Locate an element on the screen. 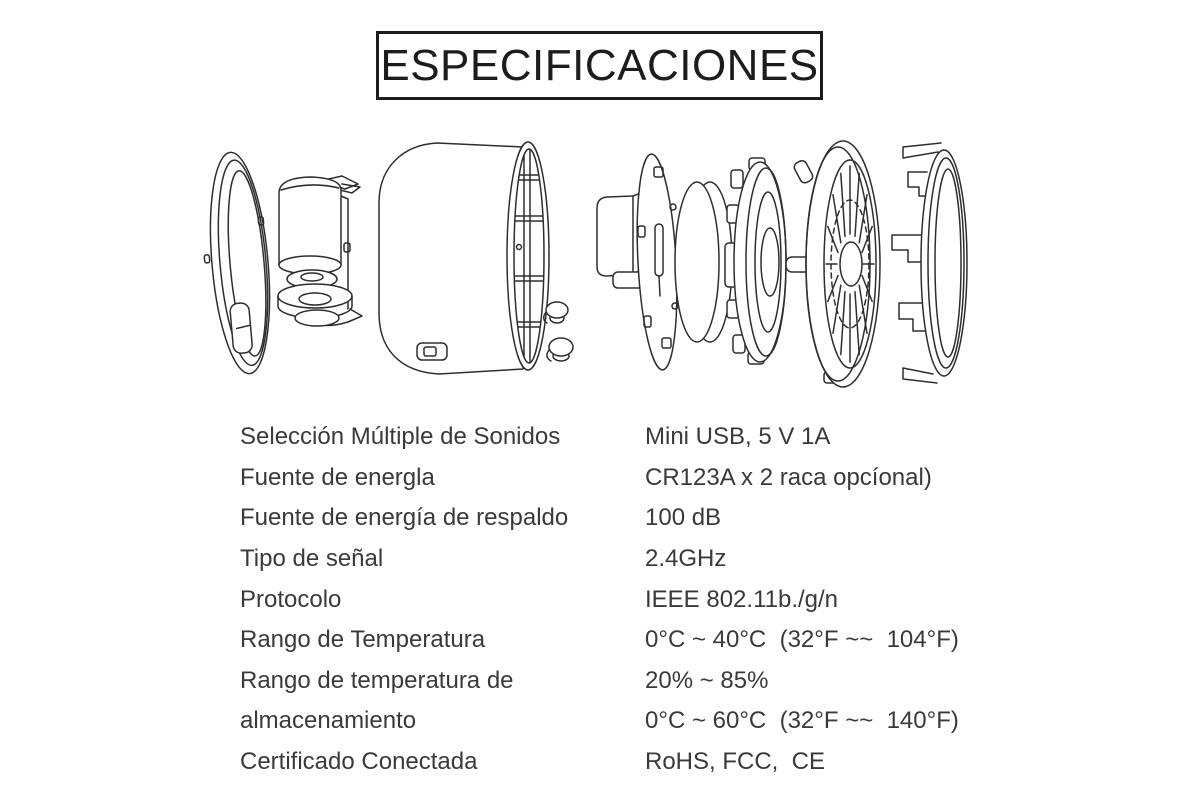  spec-value: 2.4GHz is located at coordinates (686, 559).